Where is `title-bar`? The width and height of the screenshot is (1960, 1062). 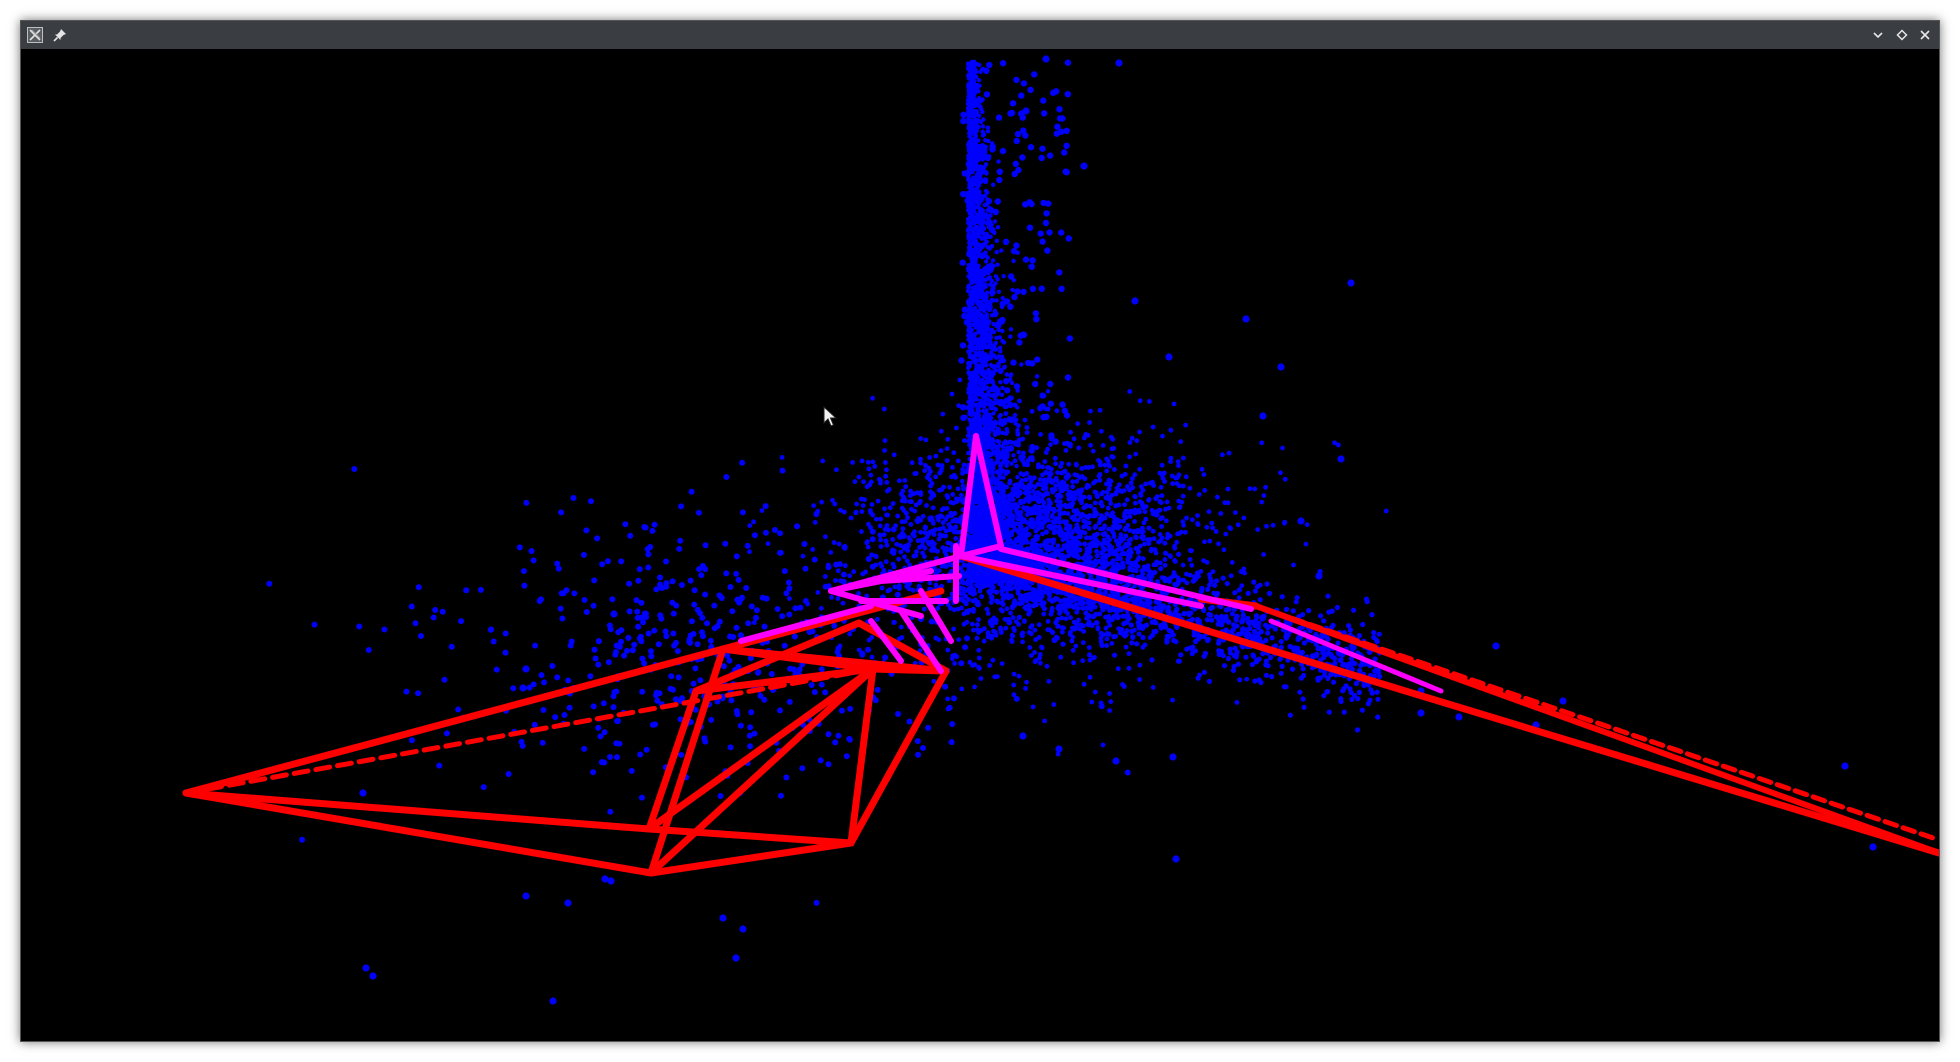 title-bar is located at coordinates (980, 35).